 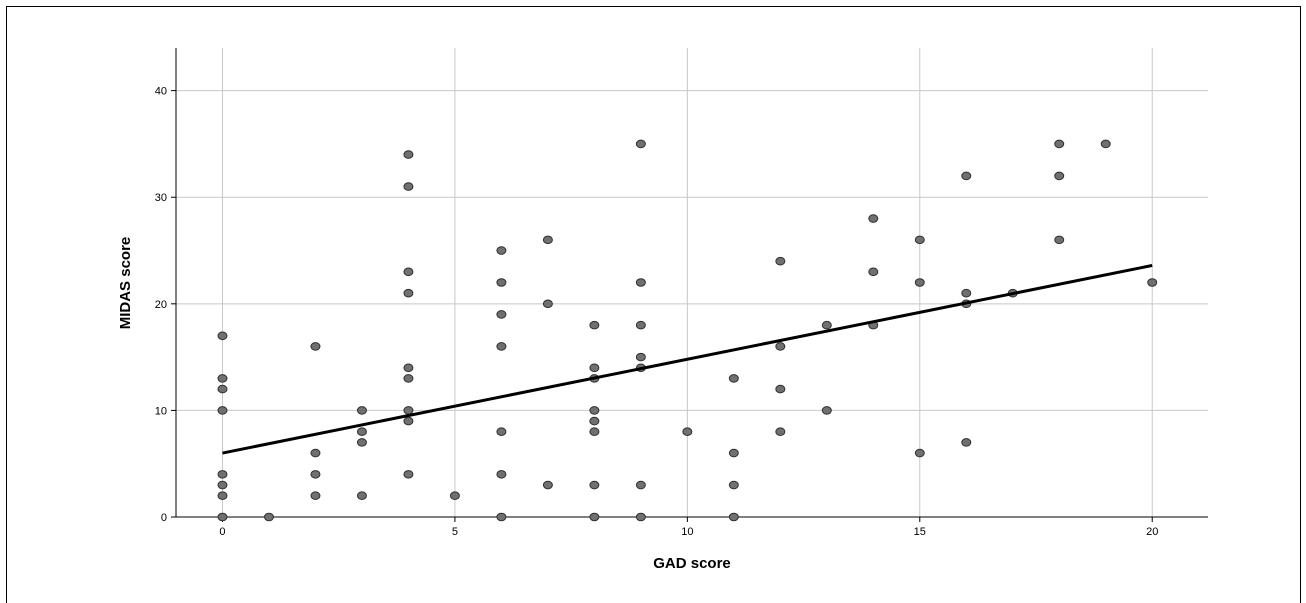 What do you see at coordinates (161, 411) in the screenshot?
I see `y-tick-label: 10` at bounding box center [161, 411].